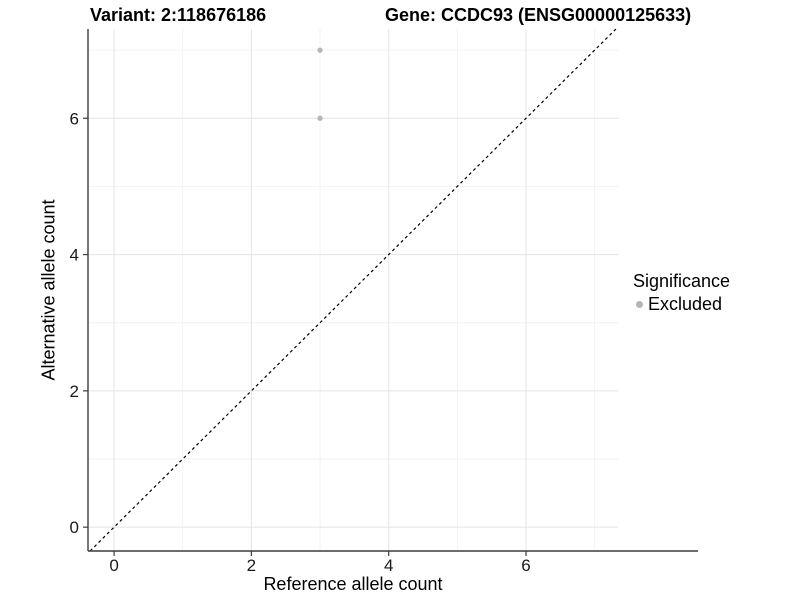 This screenshot has height=600, width=800. What do you see at coordinates (353, 584) in the screenshot?
I see `x-axis-title: Reference allele count` at bounding box center [353, 584].